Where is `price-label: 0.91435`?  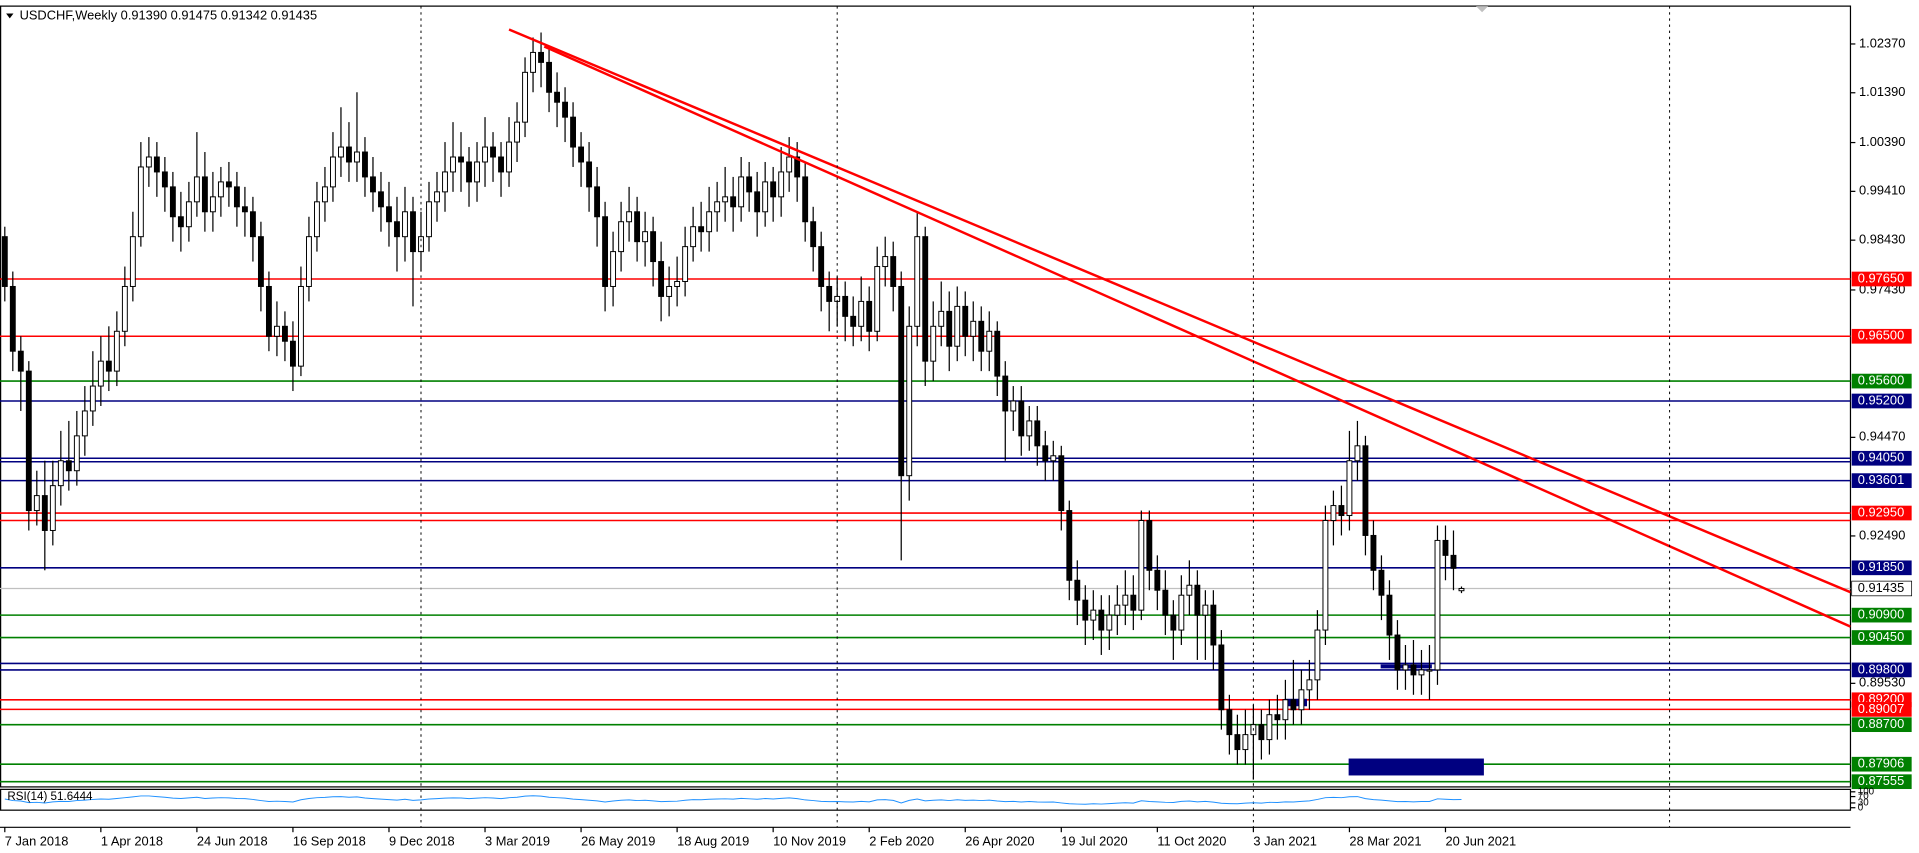 price-label: 0.91435 is located at coordinates (1881, 587).